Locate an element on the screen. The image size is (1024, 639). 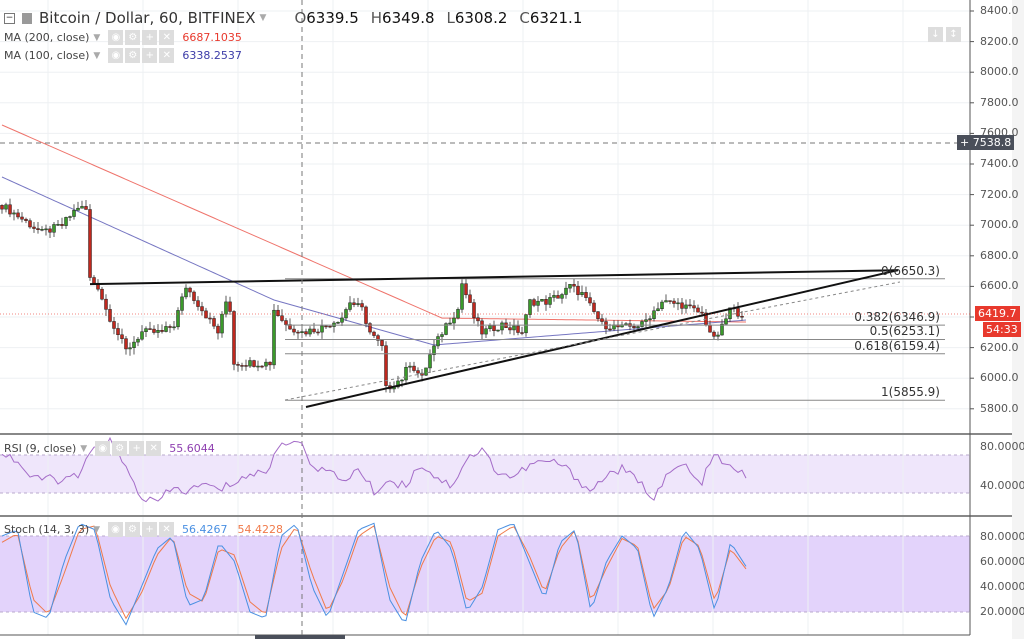
ma200-label: MA (200, close) is located at coordinates (47, 37).